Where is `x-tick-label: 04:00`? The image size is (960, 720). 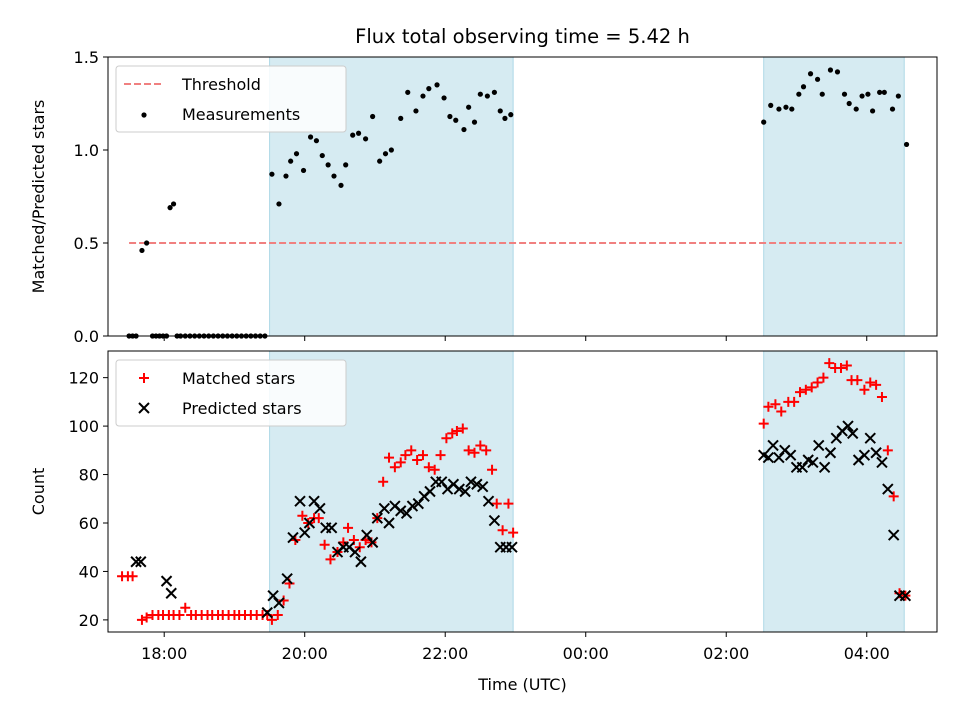
x-tick-label: 04:00 is located at coordinates (867, 653).